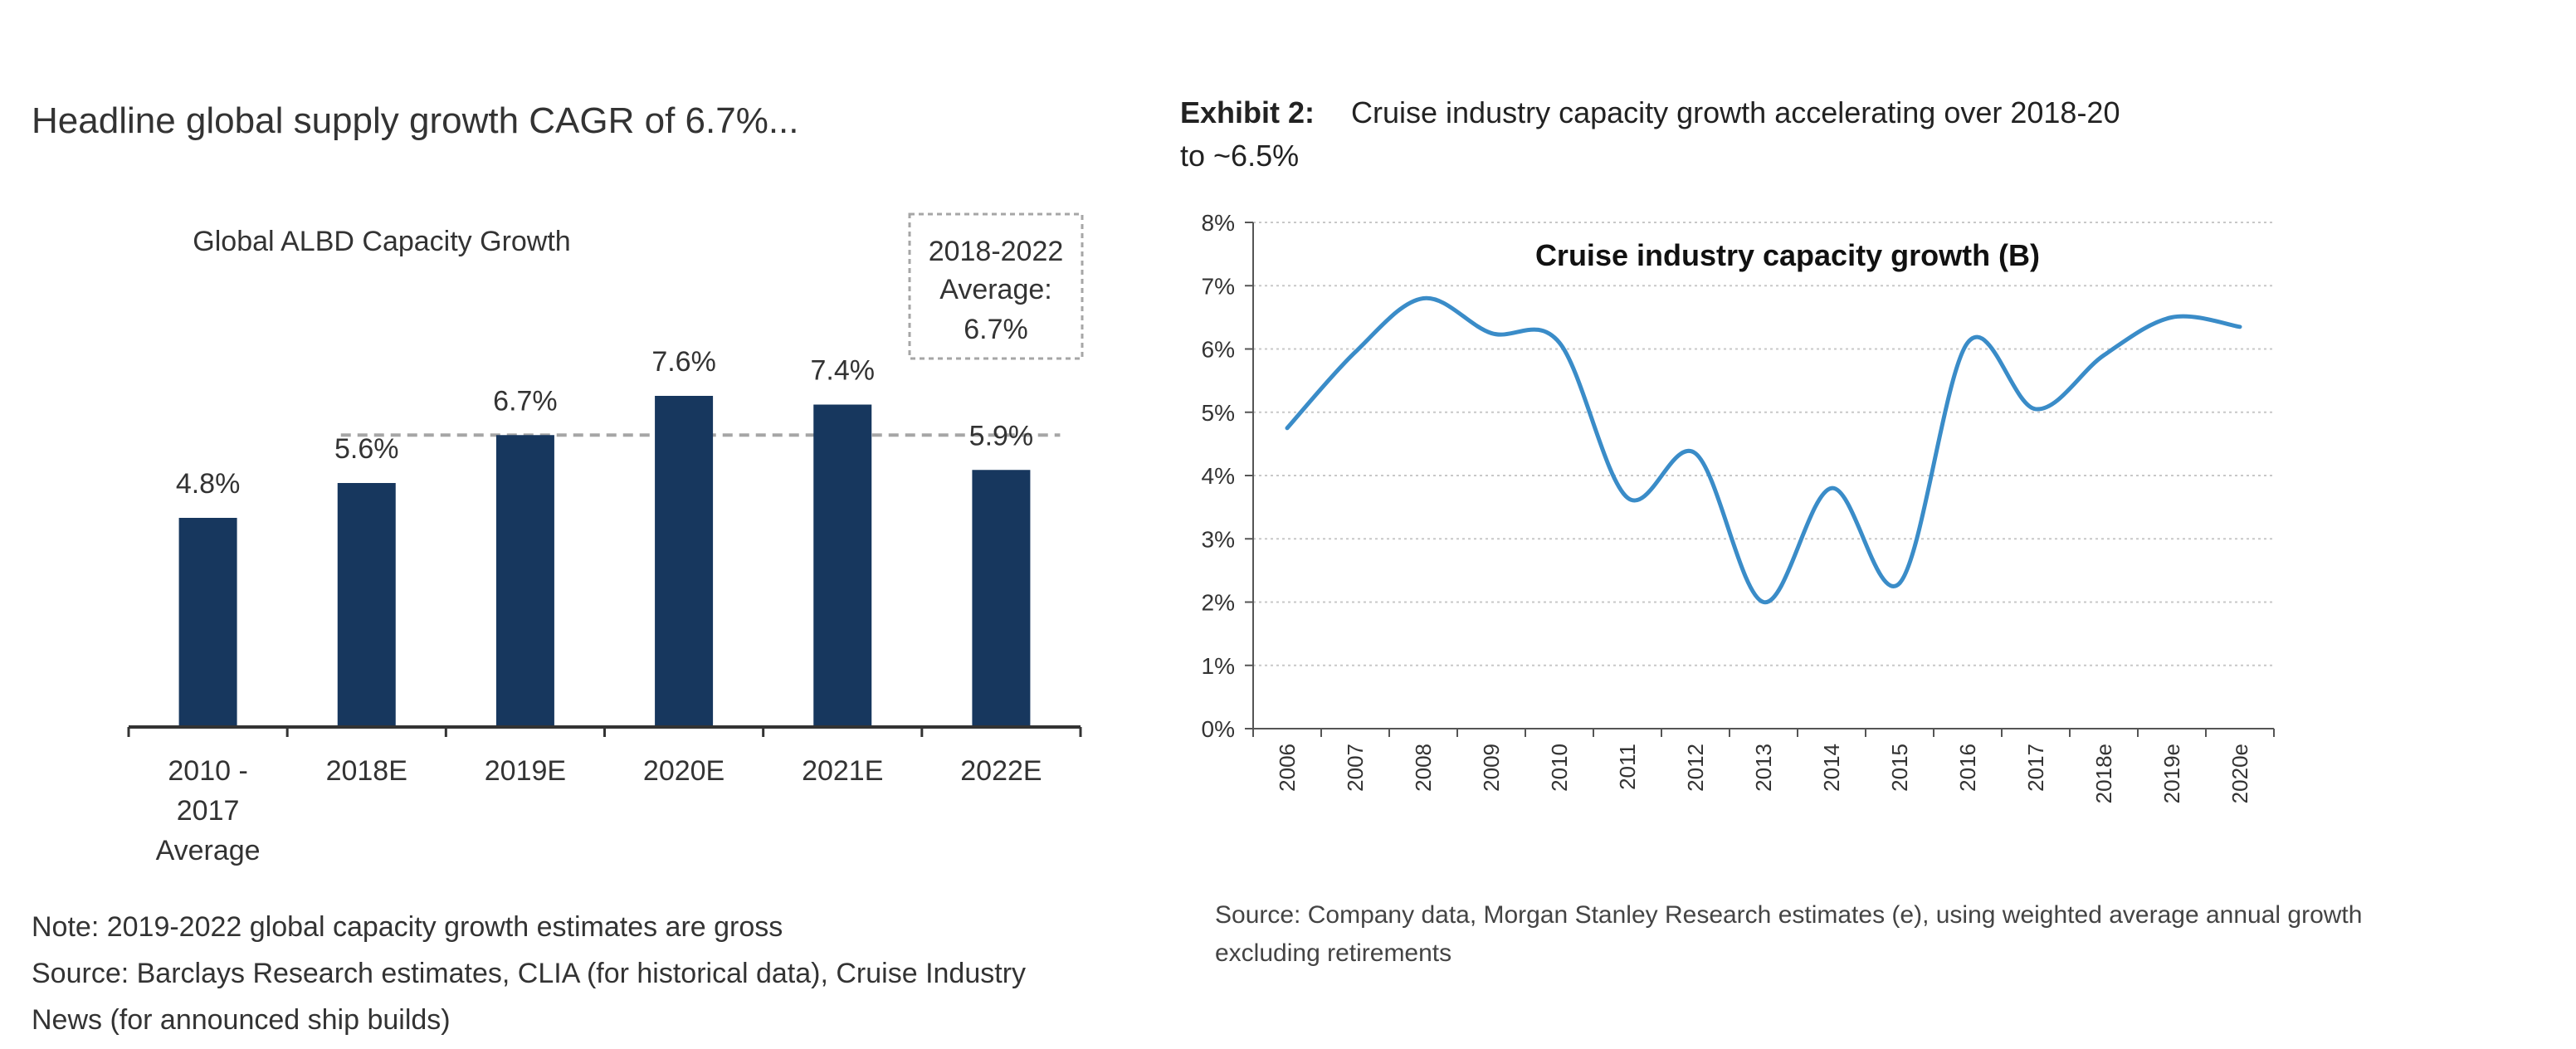 Image resolution: width=2576 pixels, height=1049 pixels. I want to click on x-tick-label: 2008, so click(1423, 768).